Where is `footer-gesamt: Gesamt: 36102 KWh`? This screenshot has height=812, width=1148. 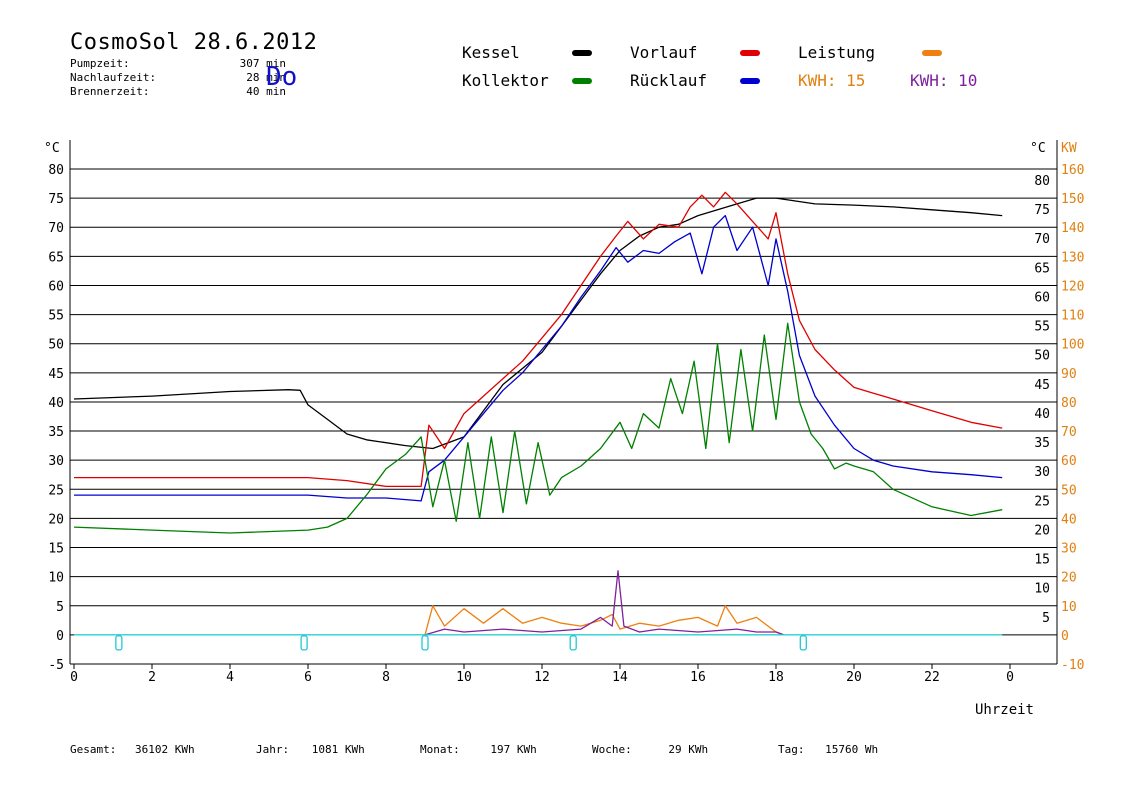 footer-gesamt: Gesamt: 36102 KWh is located at coordinates (132, 749).